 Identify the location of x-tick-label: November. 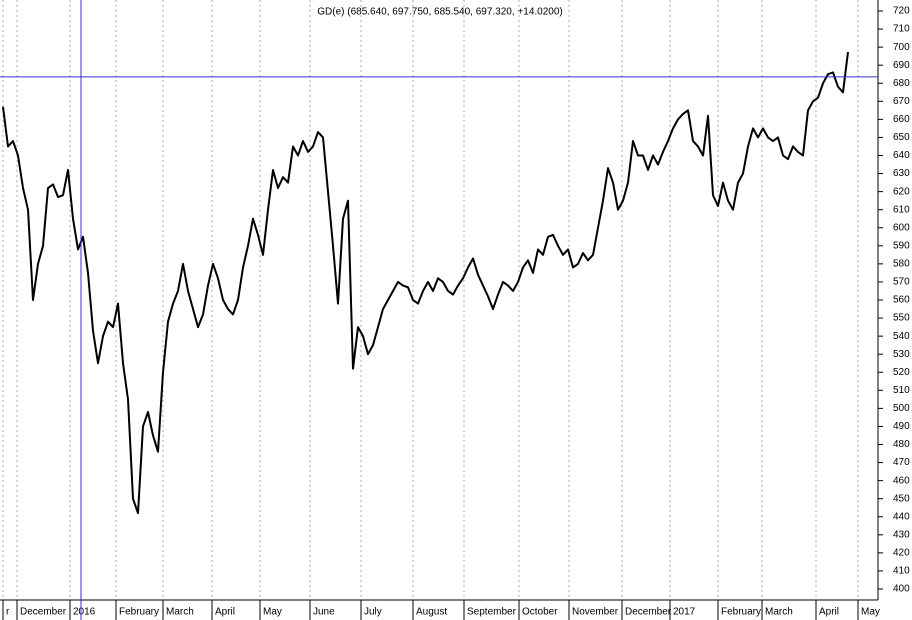
(595, 612).